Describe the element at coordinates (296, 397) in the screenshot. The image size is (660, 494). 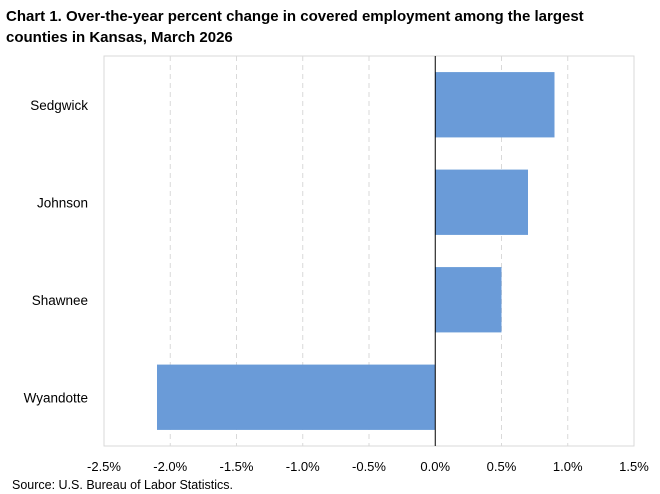
I see `bar-wyandotte` at that location.